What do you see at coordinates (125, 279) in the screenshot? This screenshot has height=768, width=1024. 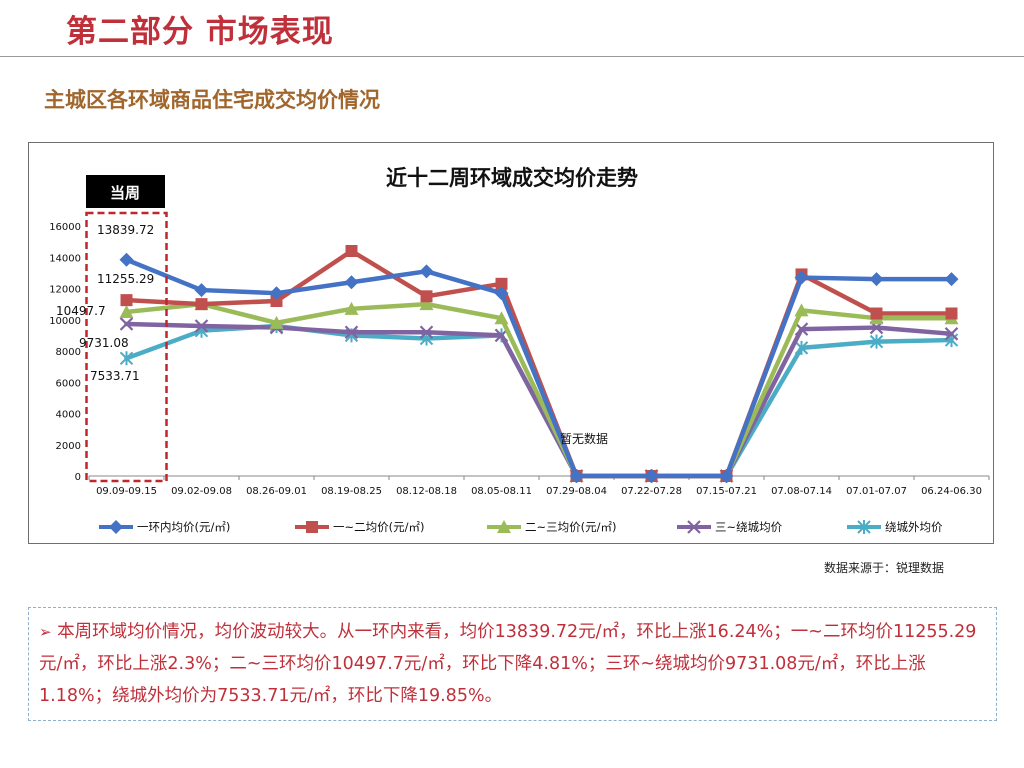 I see `current-week-data-label: 11255.29` at bounding box center [125, 279].